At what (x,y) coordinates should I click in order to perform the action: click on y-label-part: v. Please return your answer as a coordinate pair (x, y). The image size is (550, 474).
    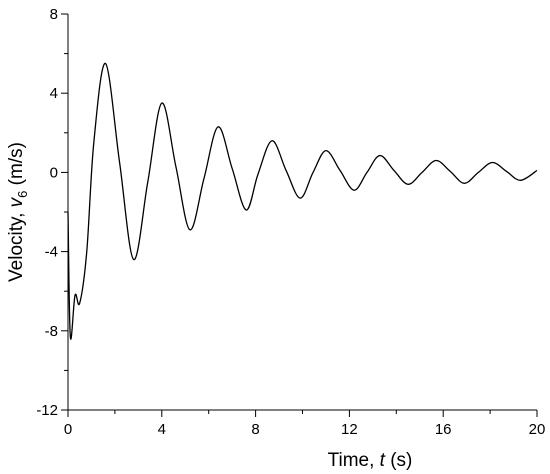
    Looking at the image, I should click on (16, 201).